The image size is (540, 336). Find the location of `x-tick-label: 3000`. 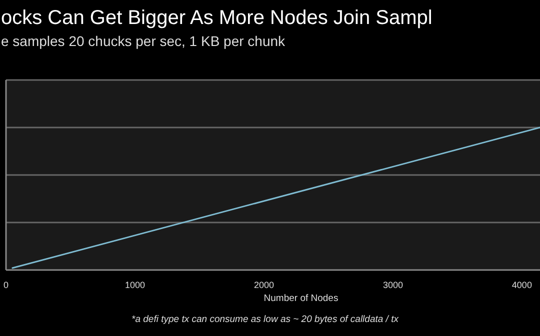

x-tick-label: 3000 is located at coordinates (392, 285).